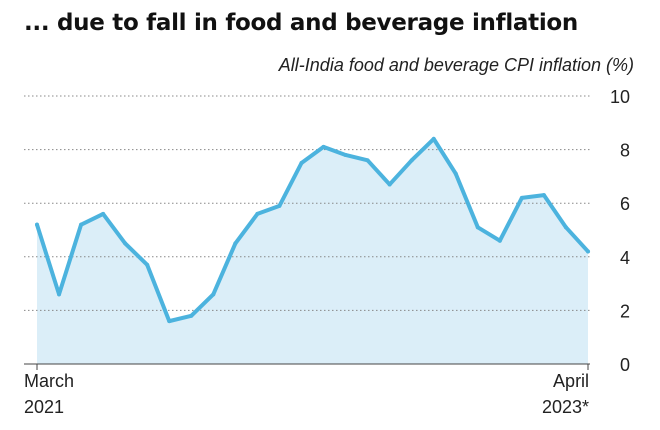  I want to click on y-tick-label: 6, so click(625, 204).